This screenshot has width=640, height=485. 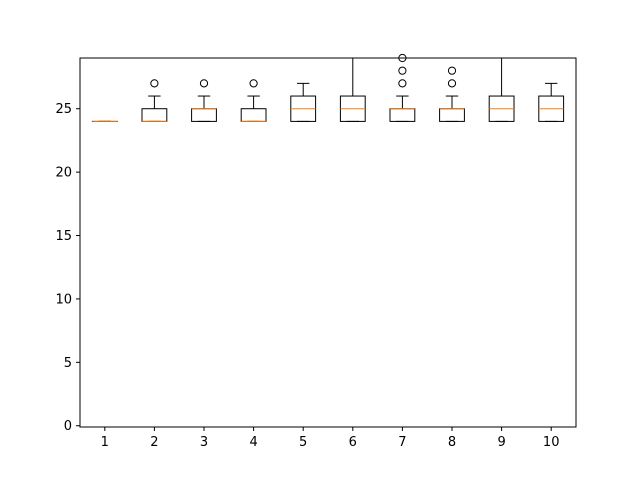 What do you see at coordinates (402, 442) in the screenshot?
I see `x-tick-label: 7` at bounding box center [402, 442].